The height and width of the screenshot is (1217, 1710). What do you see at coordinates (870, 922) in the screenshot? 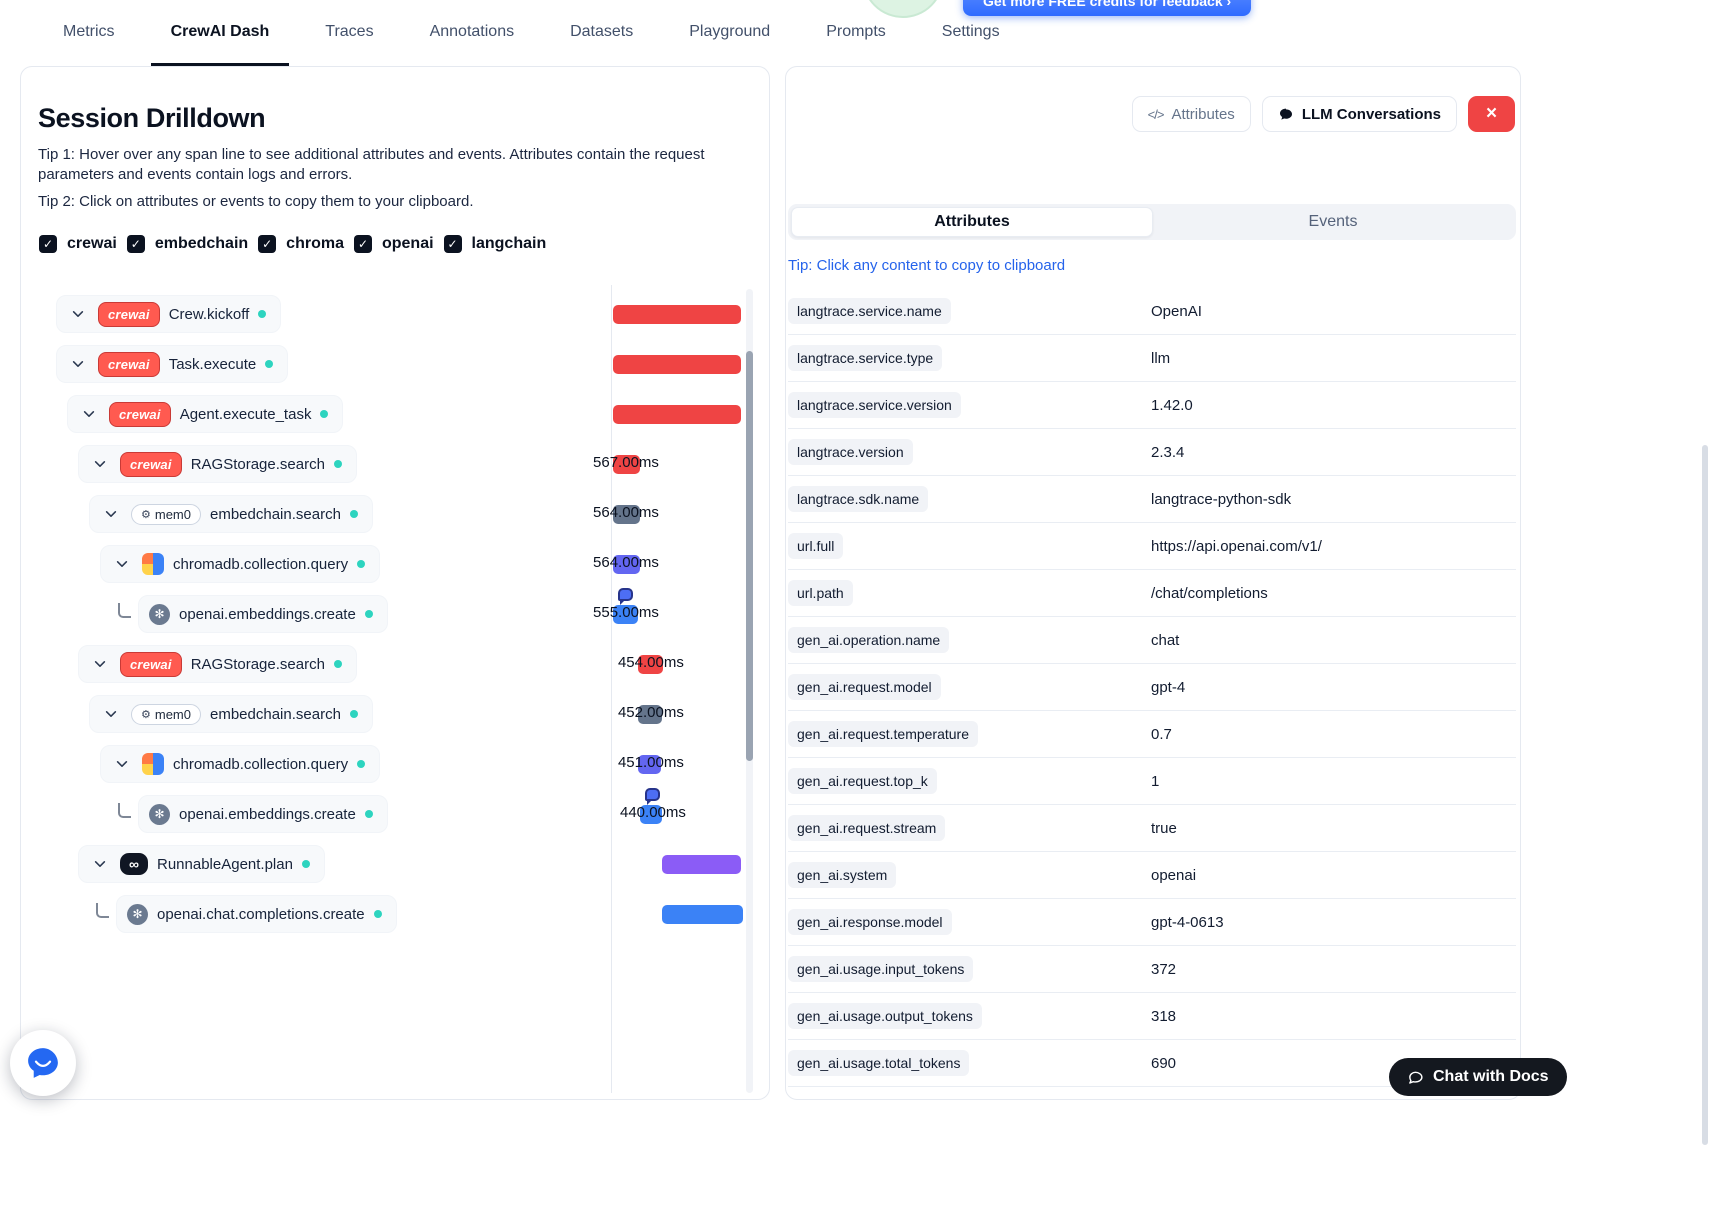
I see `attribute-key: gen_ai.response.model` at bounding box center [870, 922].